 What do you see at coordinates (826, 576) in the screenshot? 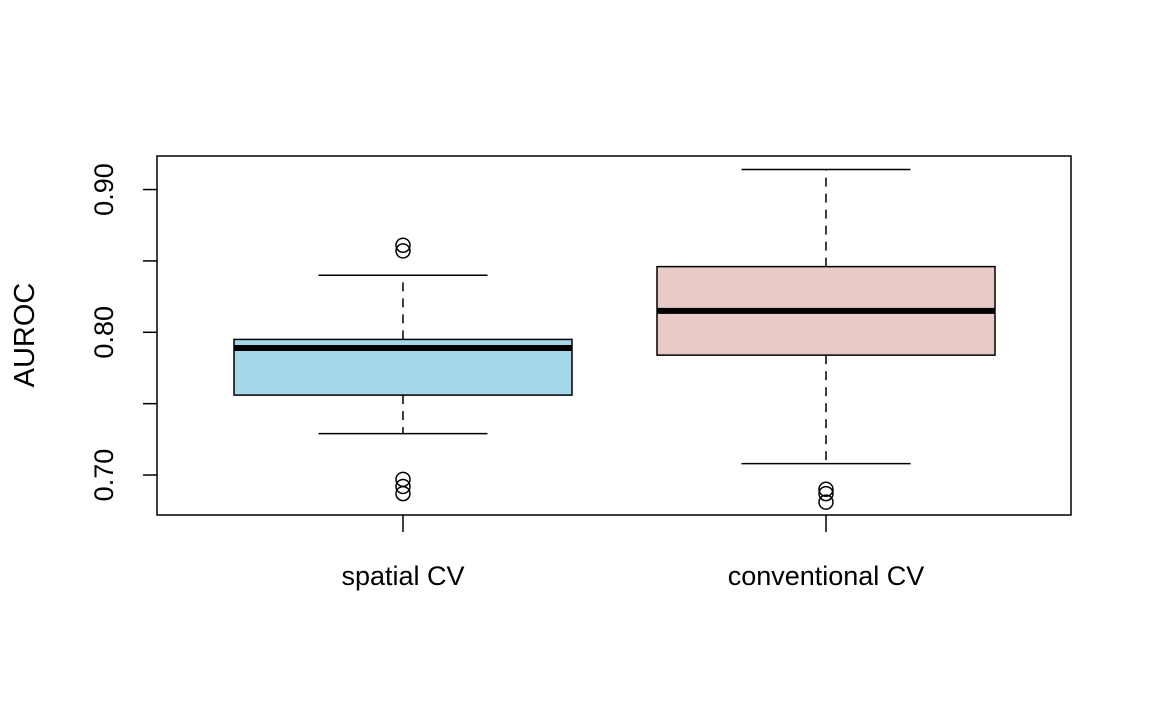
I see `x-tick-label: conventional CV` at bounding box center [826, 576].